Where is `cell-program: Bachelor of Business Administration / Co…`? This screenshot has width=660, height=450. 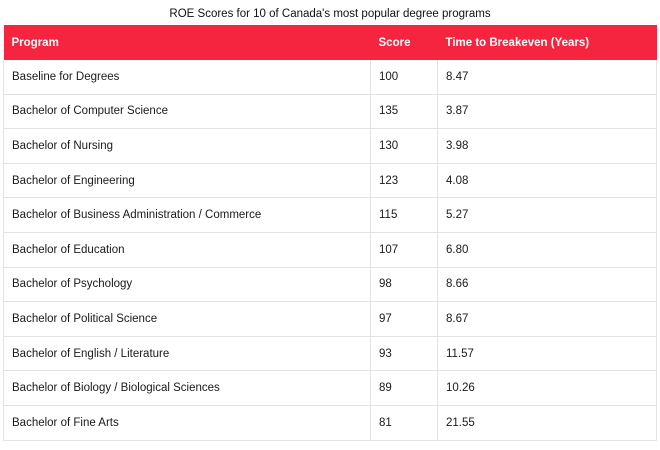
cell-program: Bachelor of Business Administration / Co… is located at coordinates (187, 215).